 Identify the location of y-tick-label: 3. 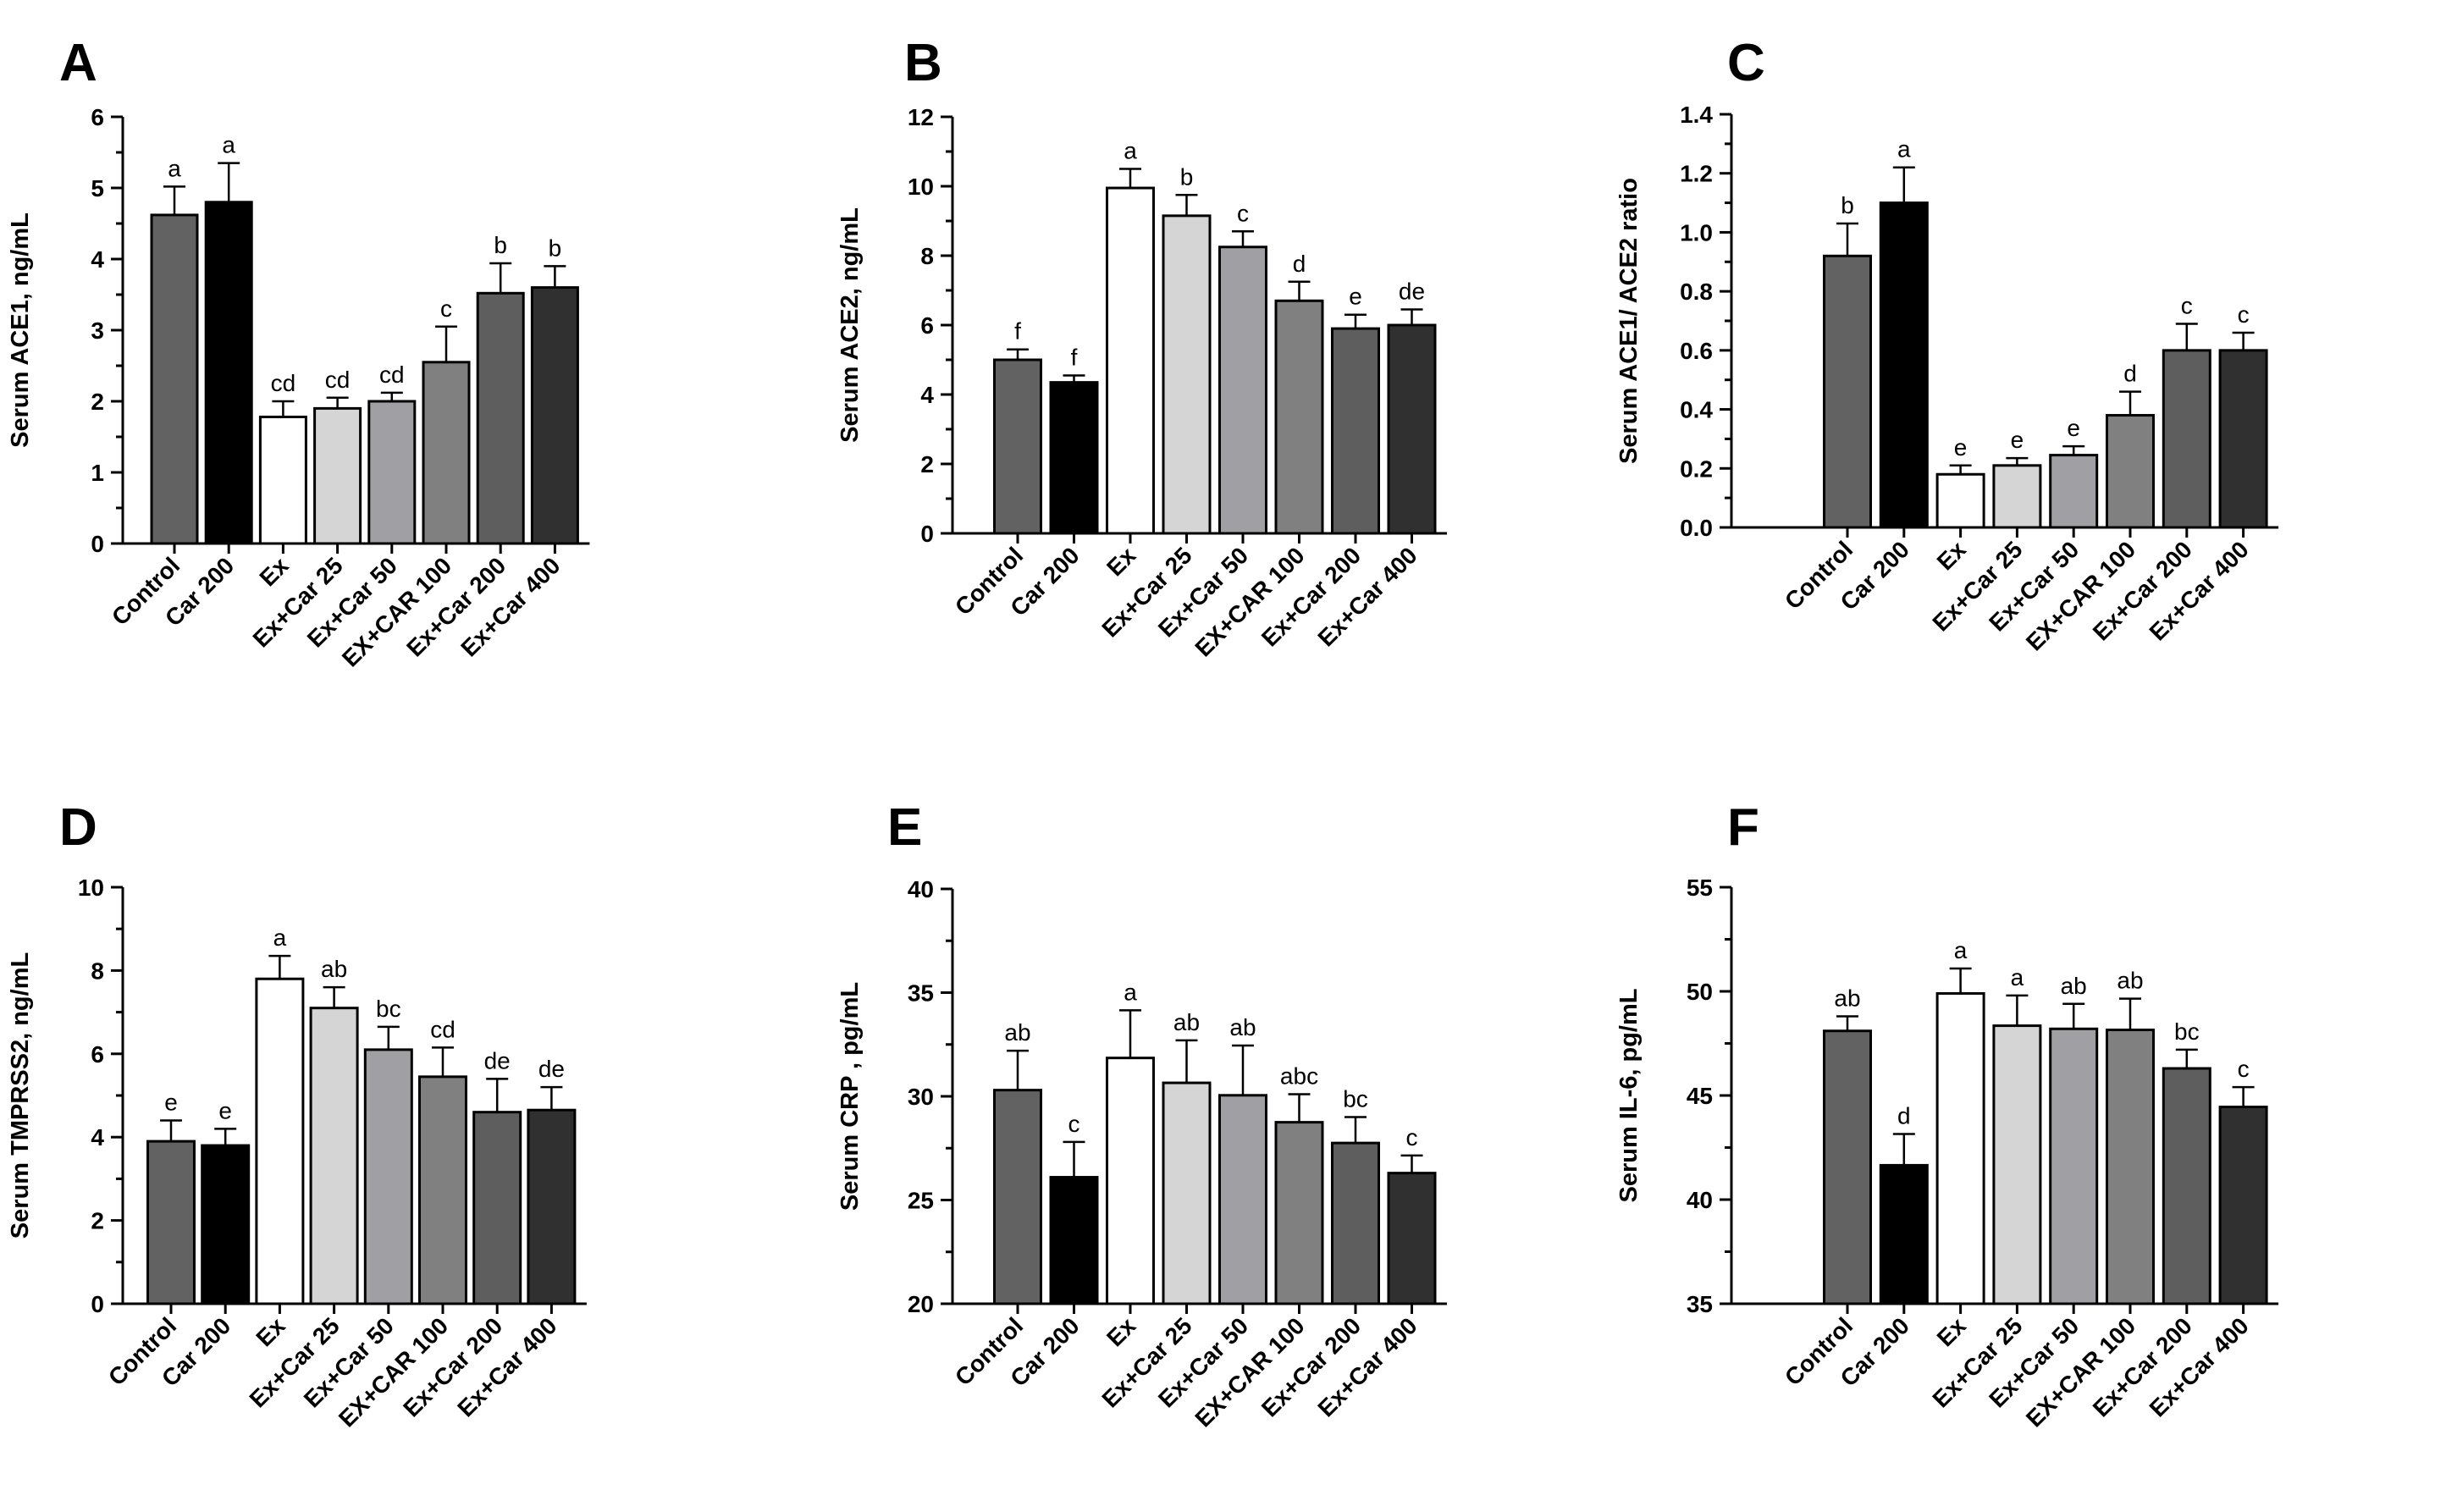
(97, 330).